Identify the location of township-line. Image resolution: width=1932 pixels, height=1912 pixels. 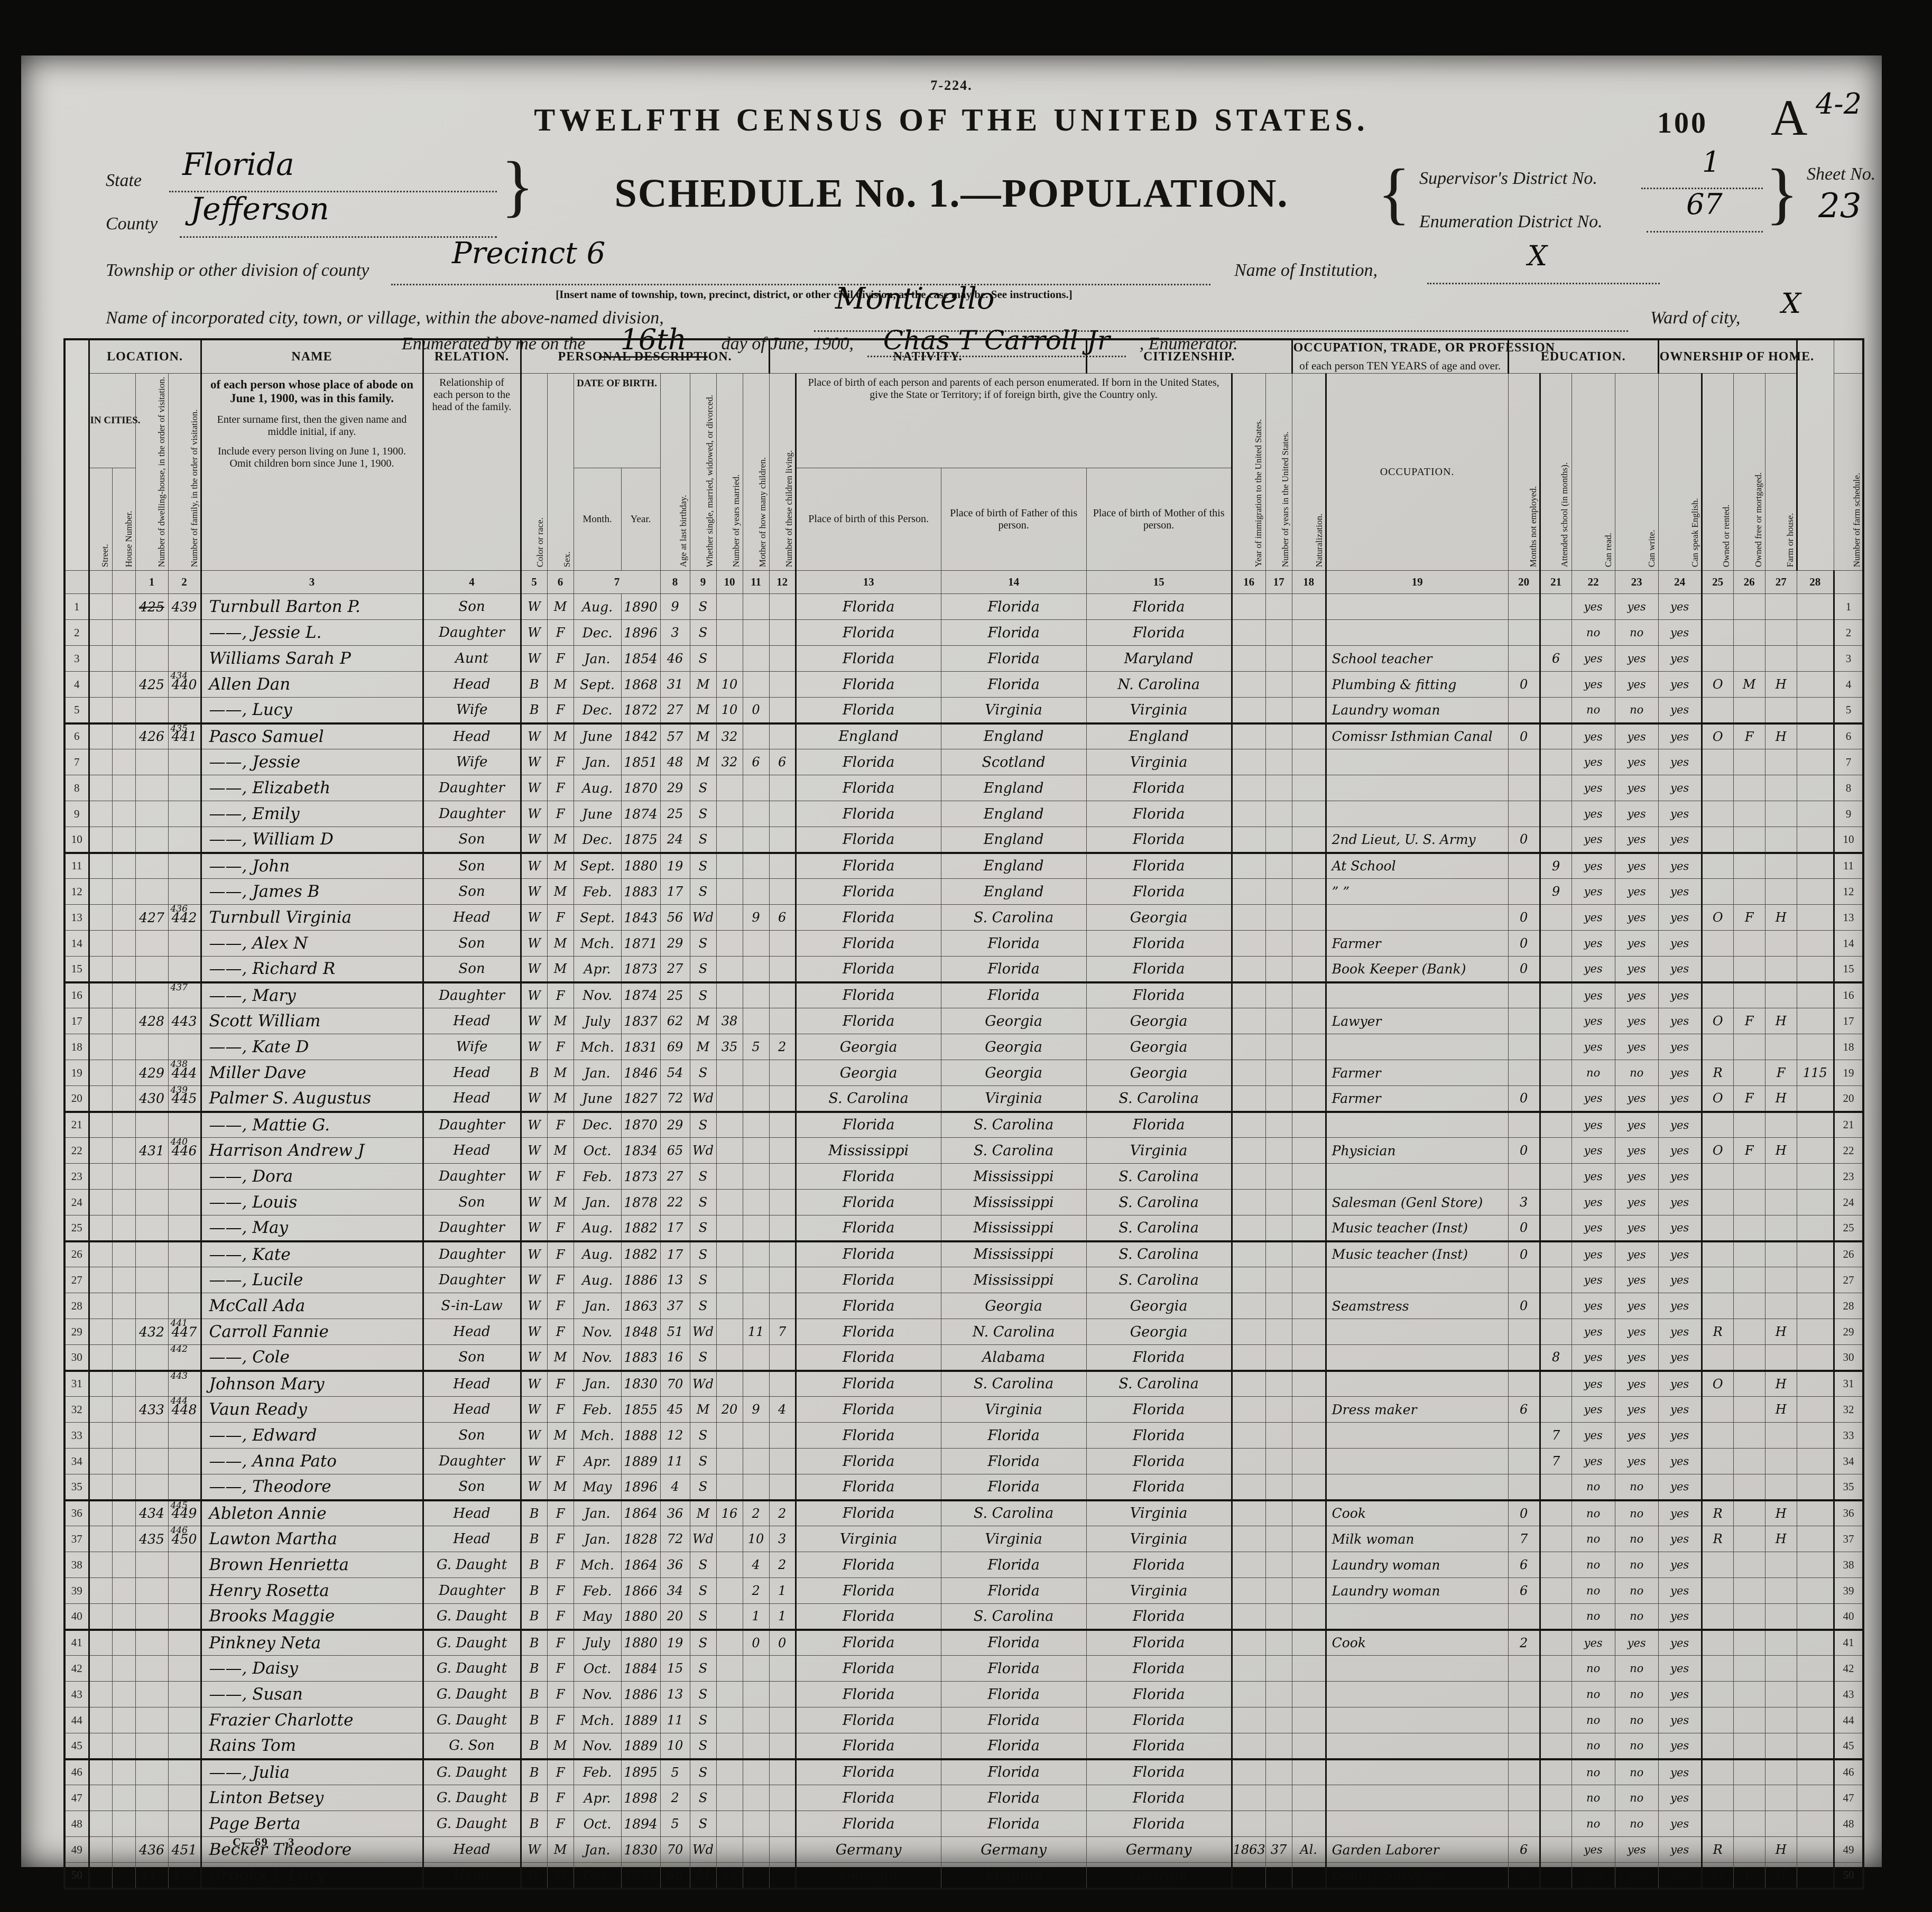
(801, 284).